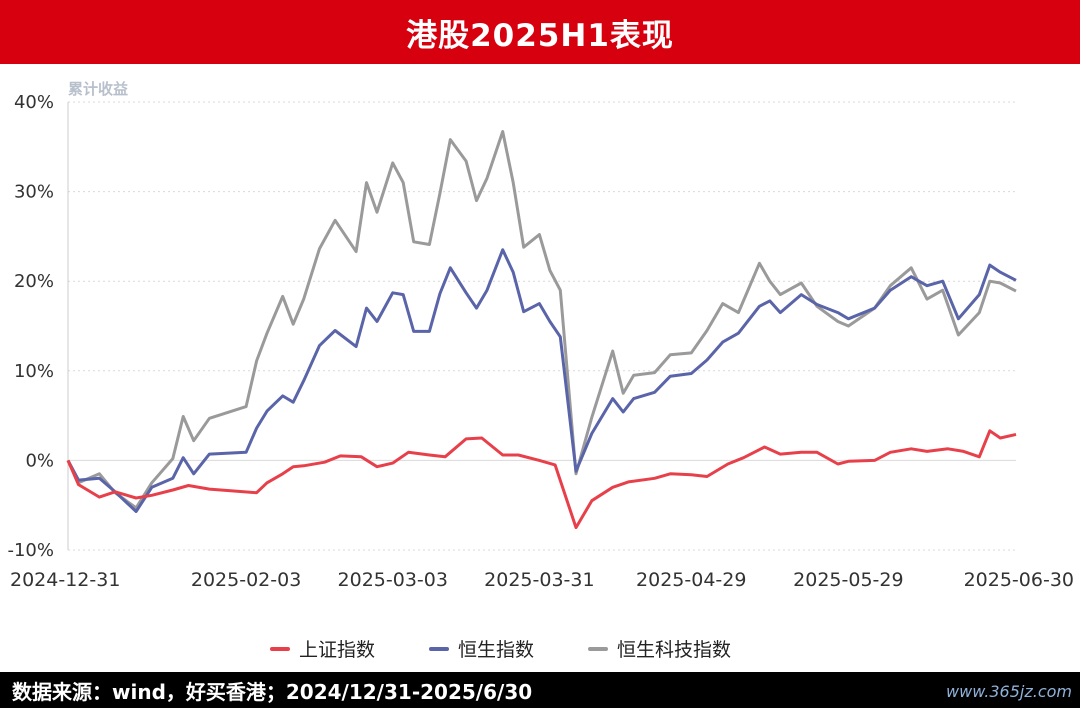  What do you see at coordinates (674, 650) in the screenshot?
I see `legend-label: 恒生科技指数` at bounding box center [674, 650].